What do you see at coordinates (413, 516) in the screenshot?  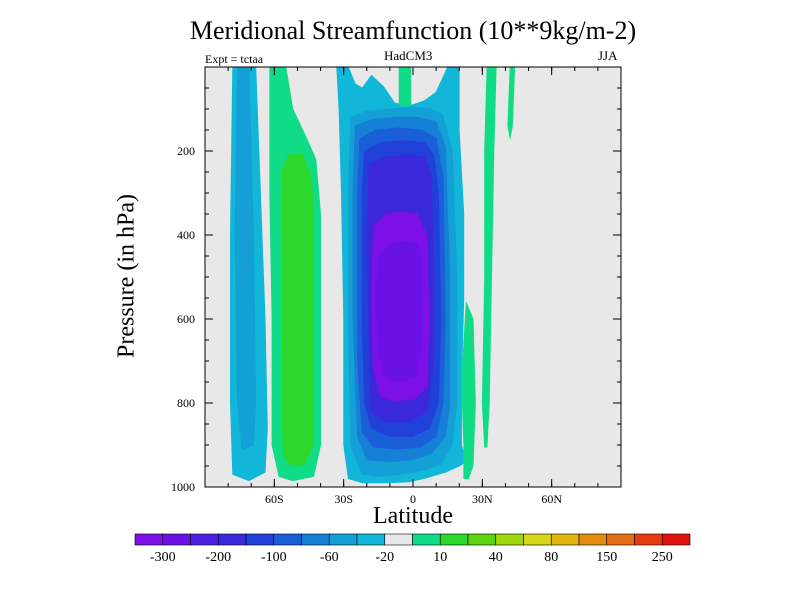 I see `x-axis-label: Latitude` at bounding box center [413, 516].